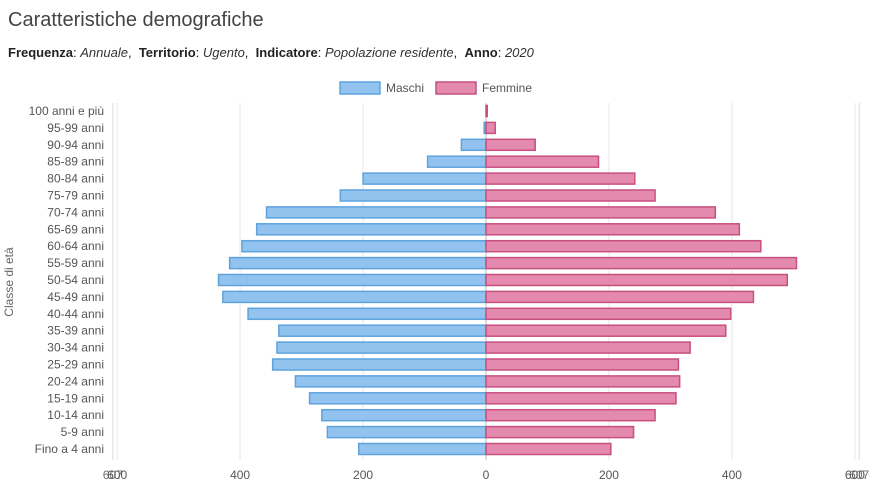  I want to click on y-tick-label: 50-54 anni, so click(75, 280).